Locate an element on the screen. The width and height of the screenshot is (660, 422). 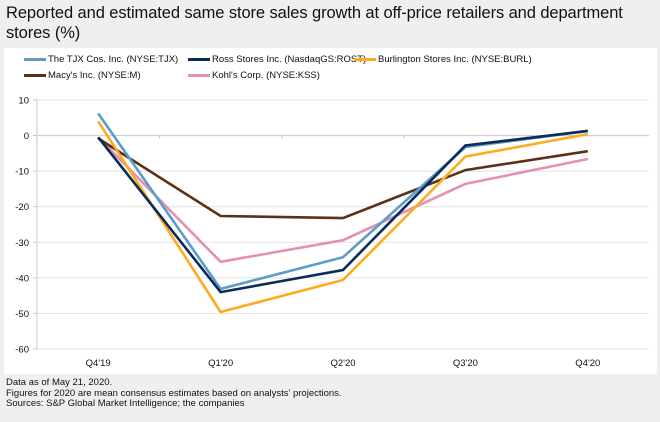
legend-swatch-macys is located at coordinates (35, 75).